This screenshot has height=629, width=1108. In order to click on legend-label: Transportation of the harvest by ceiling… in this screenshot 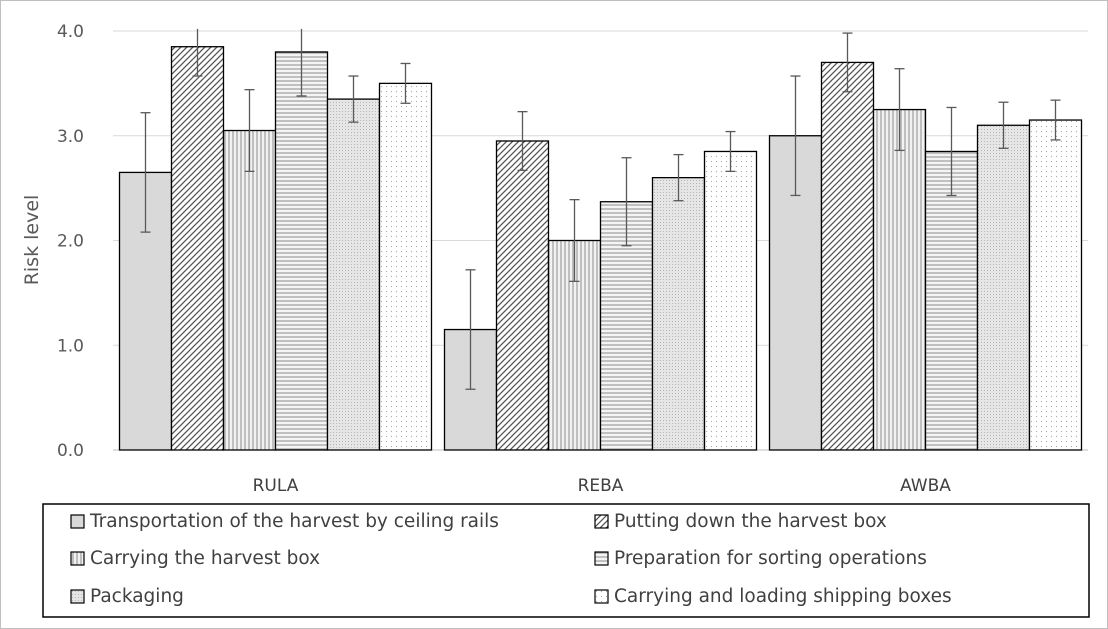, I will do `click(294, 521)`.